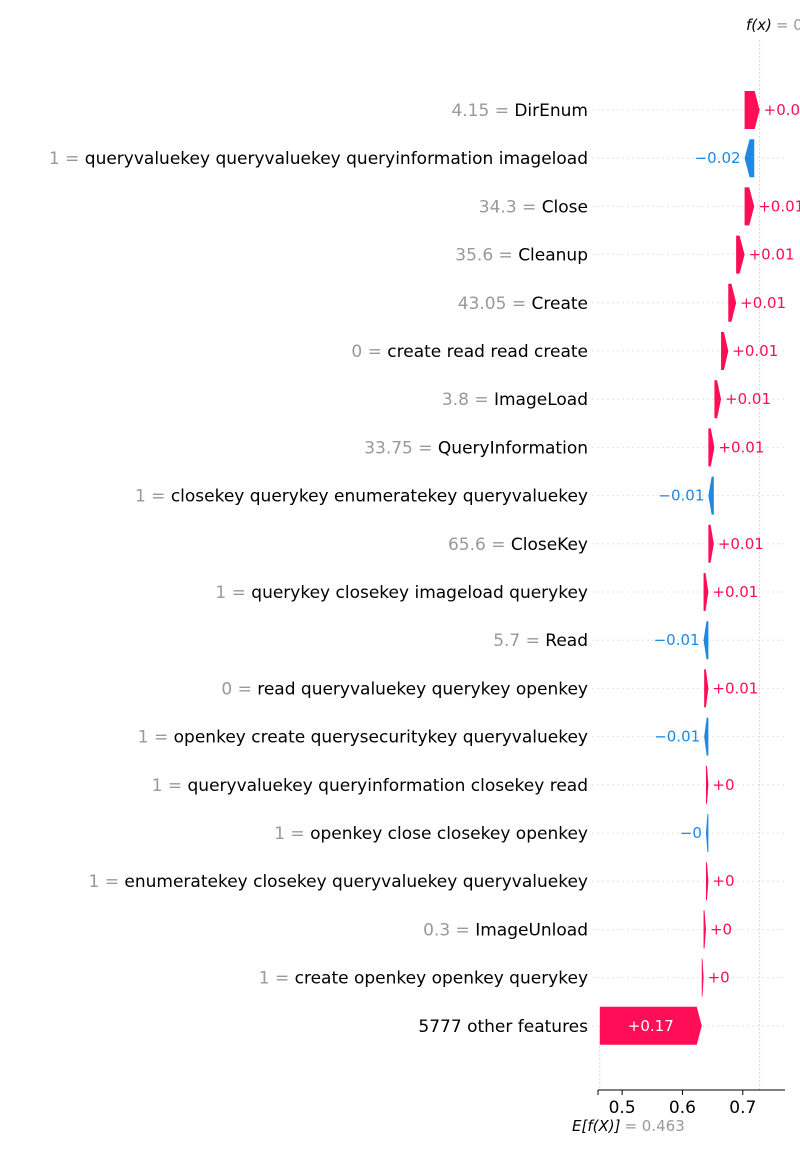 The height and width of the screenshot is (1150, 800). Describe the element at coordinates (531, 930) in the screenshot. I see `feature-name: ImageUnload` at that location.